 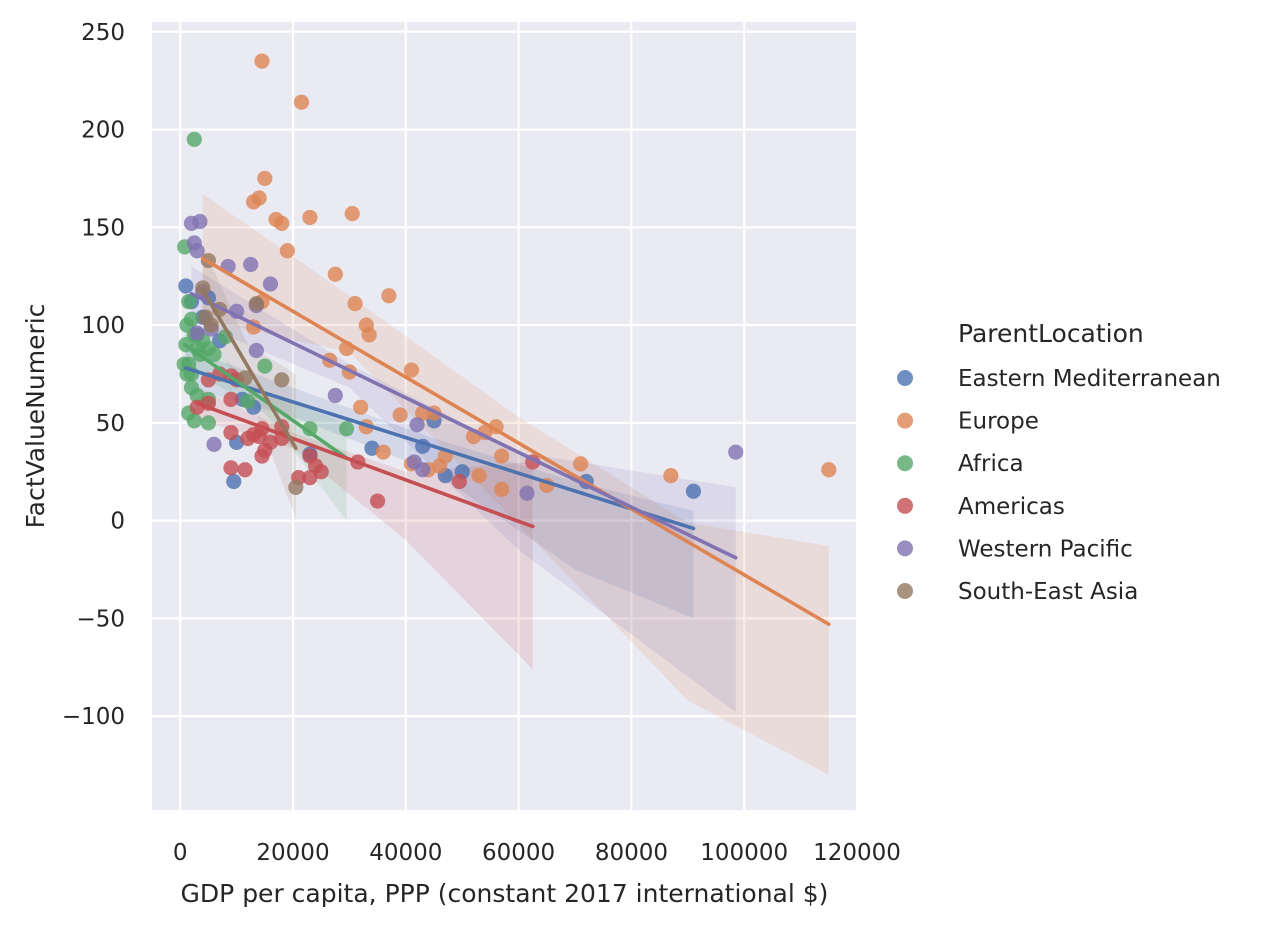 I want to click on x-tick-label: 0, so click(x=180, y=853).